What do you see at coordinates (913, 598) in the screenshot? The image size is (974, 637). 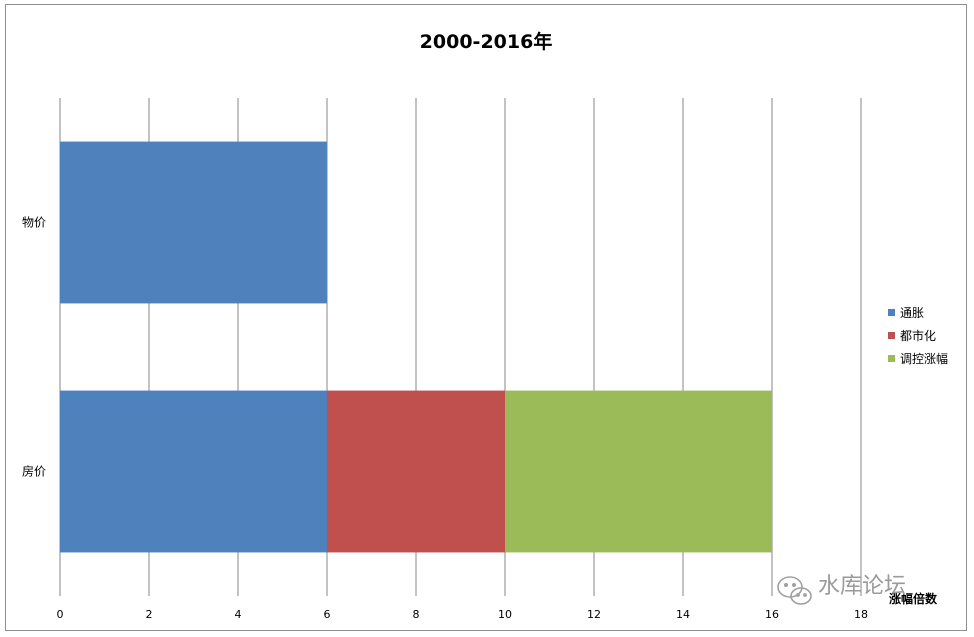 I see `x-axis-label: 涨幅倍数` at bounding box center [913, 598].